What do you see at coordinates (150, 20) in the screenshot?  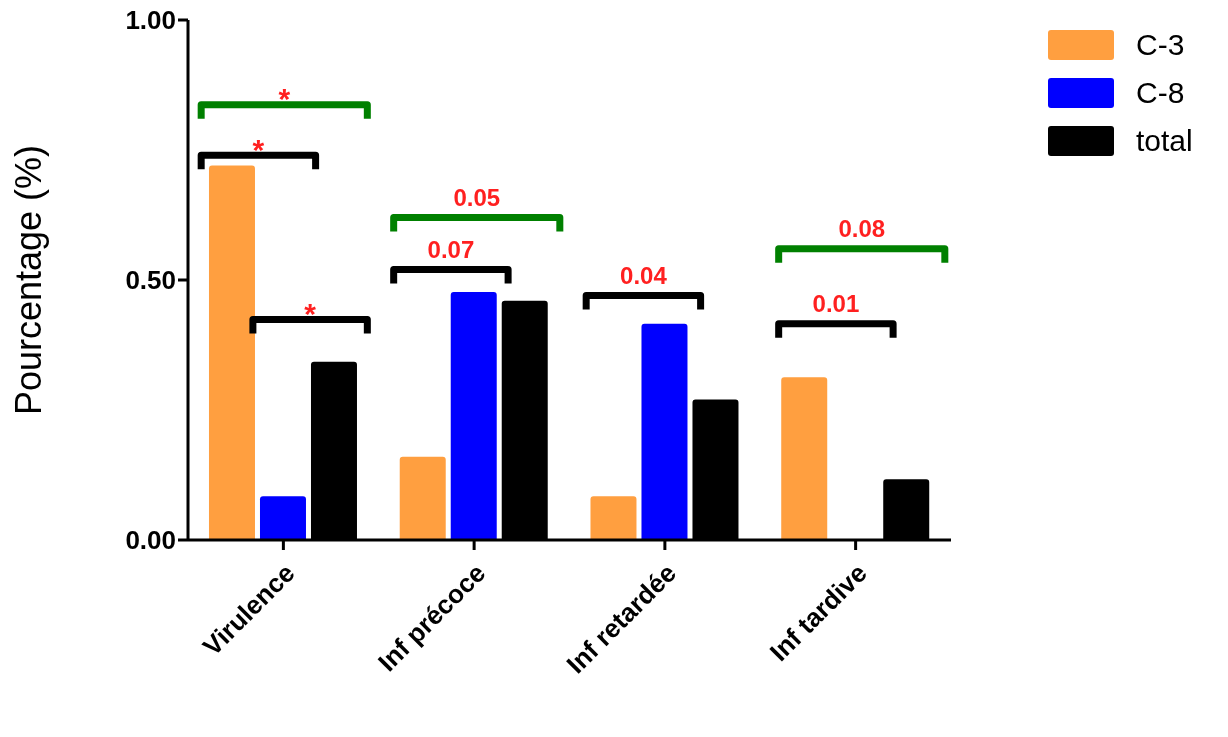 I see `y-tick-label: 1.00` at bounding box center [150, 20].